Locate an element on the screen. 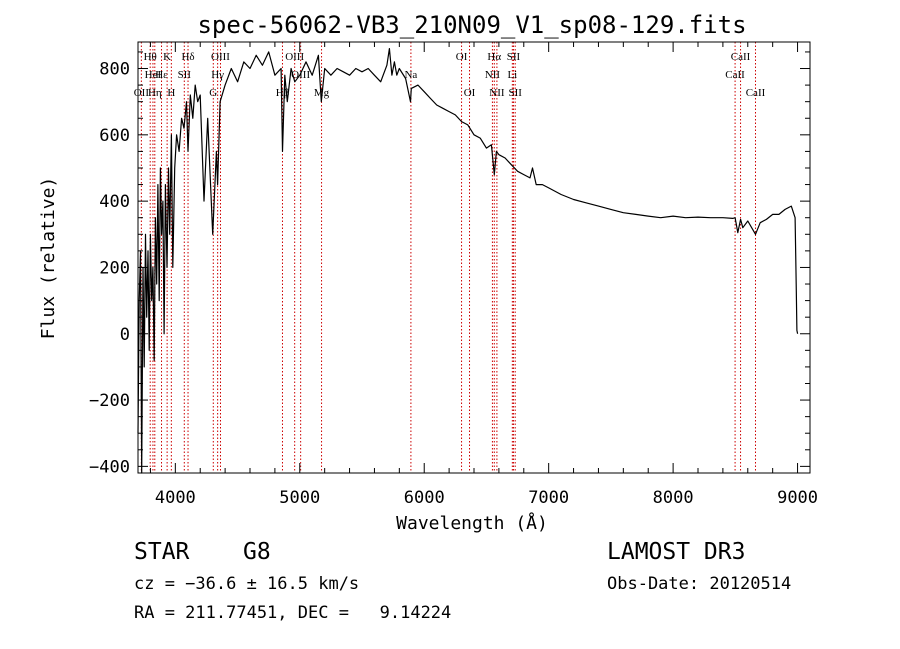 The width and height of the screenshot is (900, 649). line-label-0: Hθ is located at coordinates (150, 57).